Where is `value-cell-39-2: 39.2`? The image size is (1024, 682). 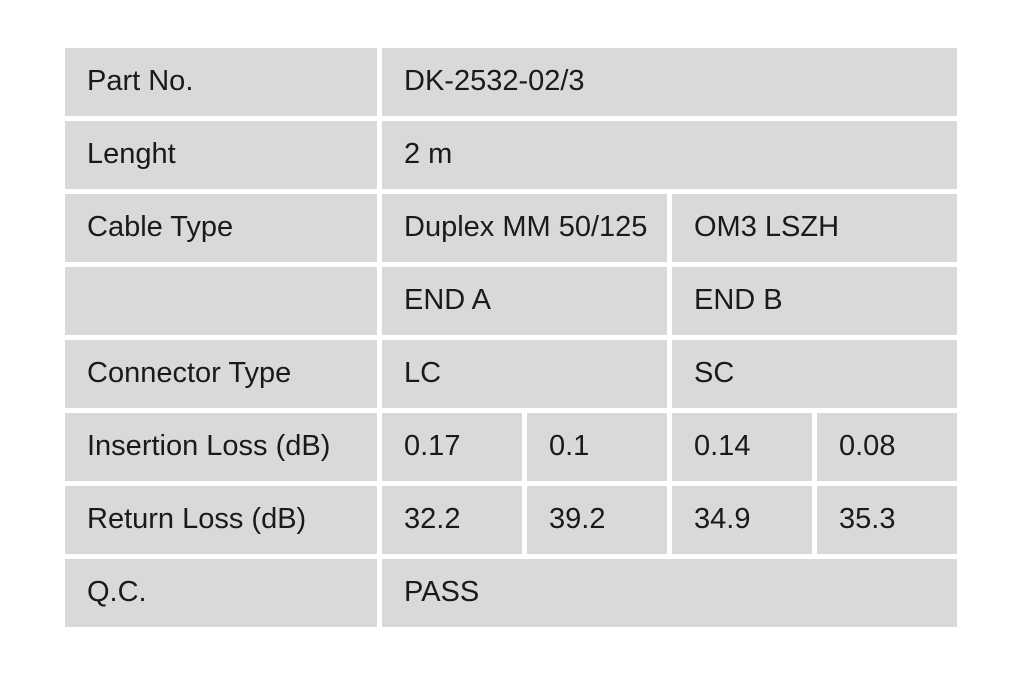 value-cell-39-2: 39.2 is located at coordinates (597, 520).